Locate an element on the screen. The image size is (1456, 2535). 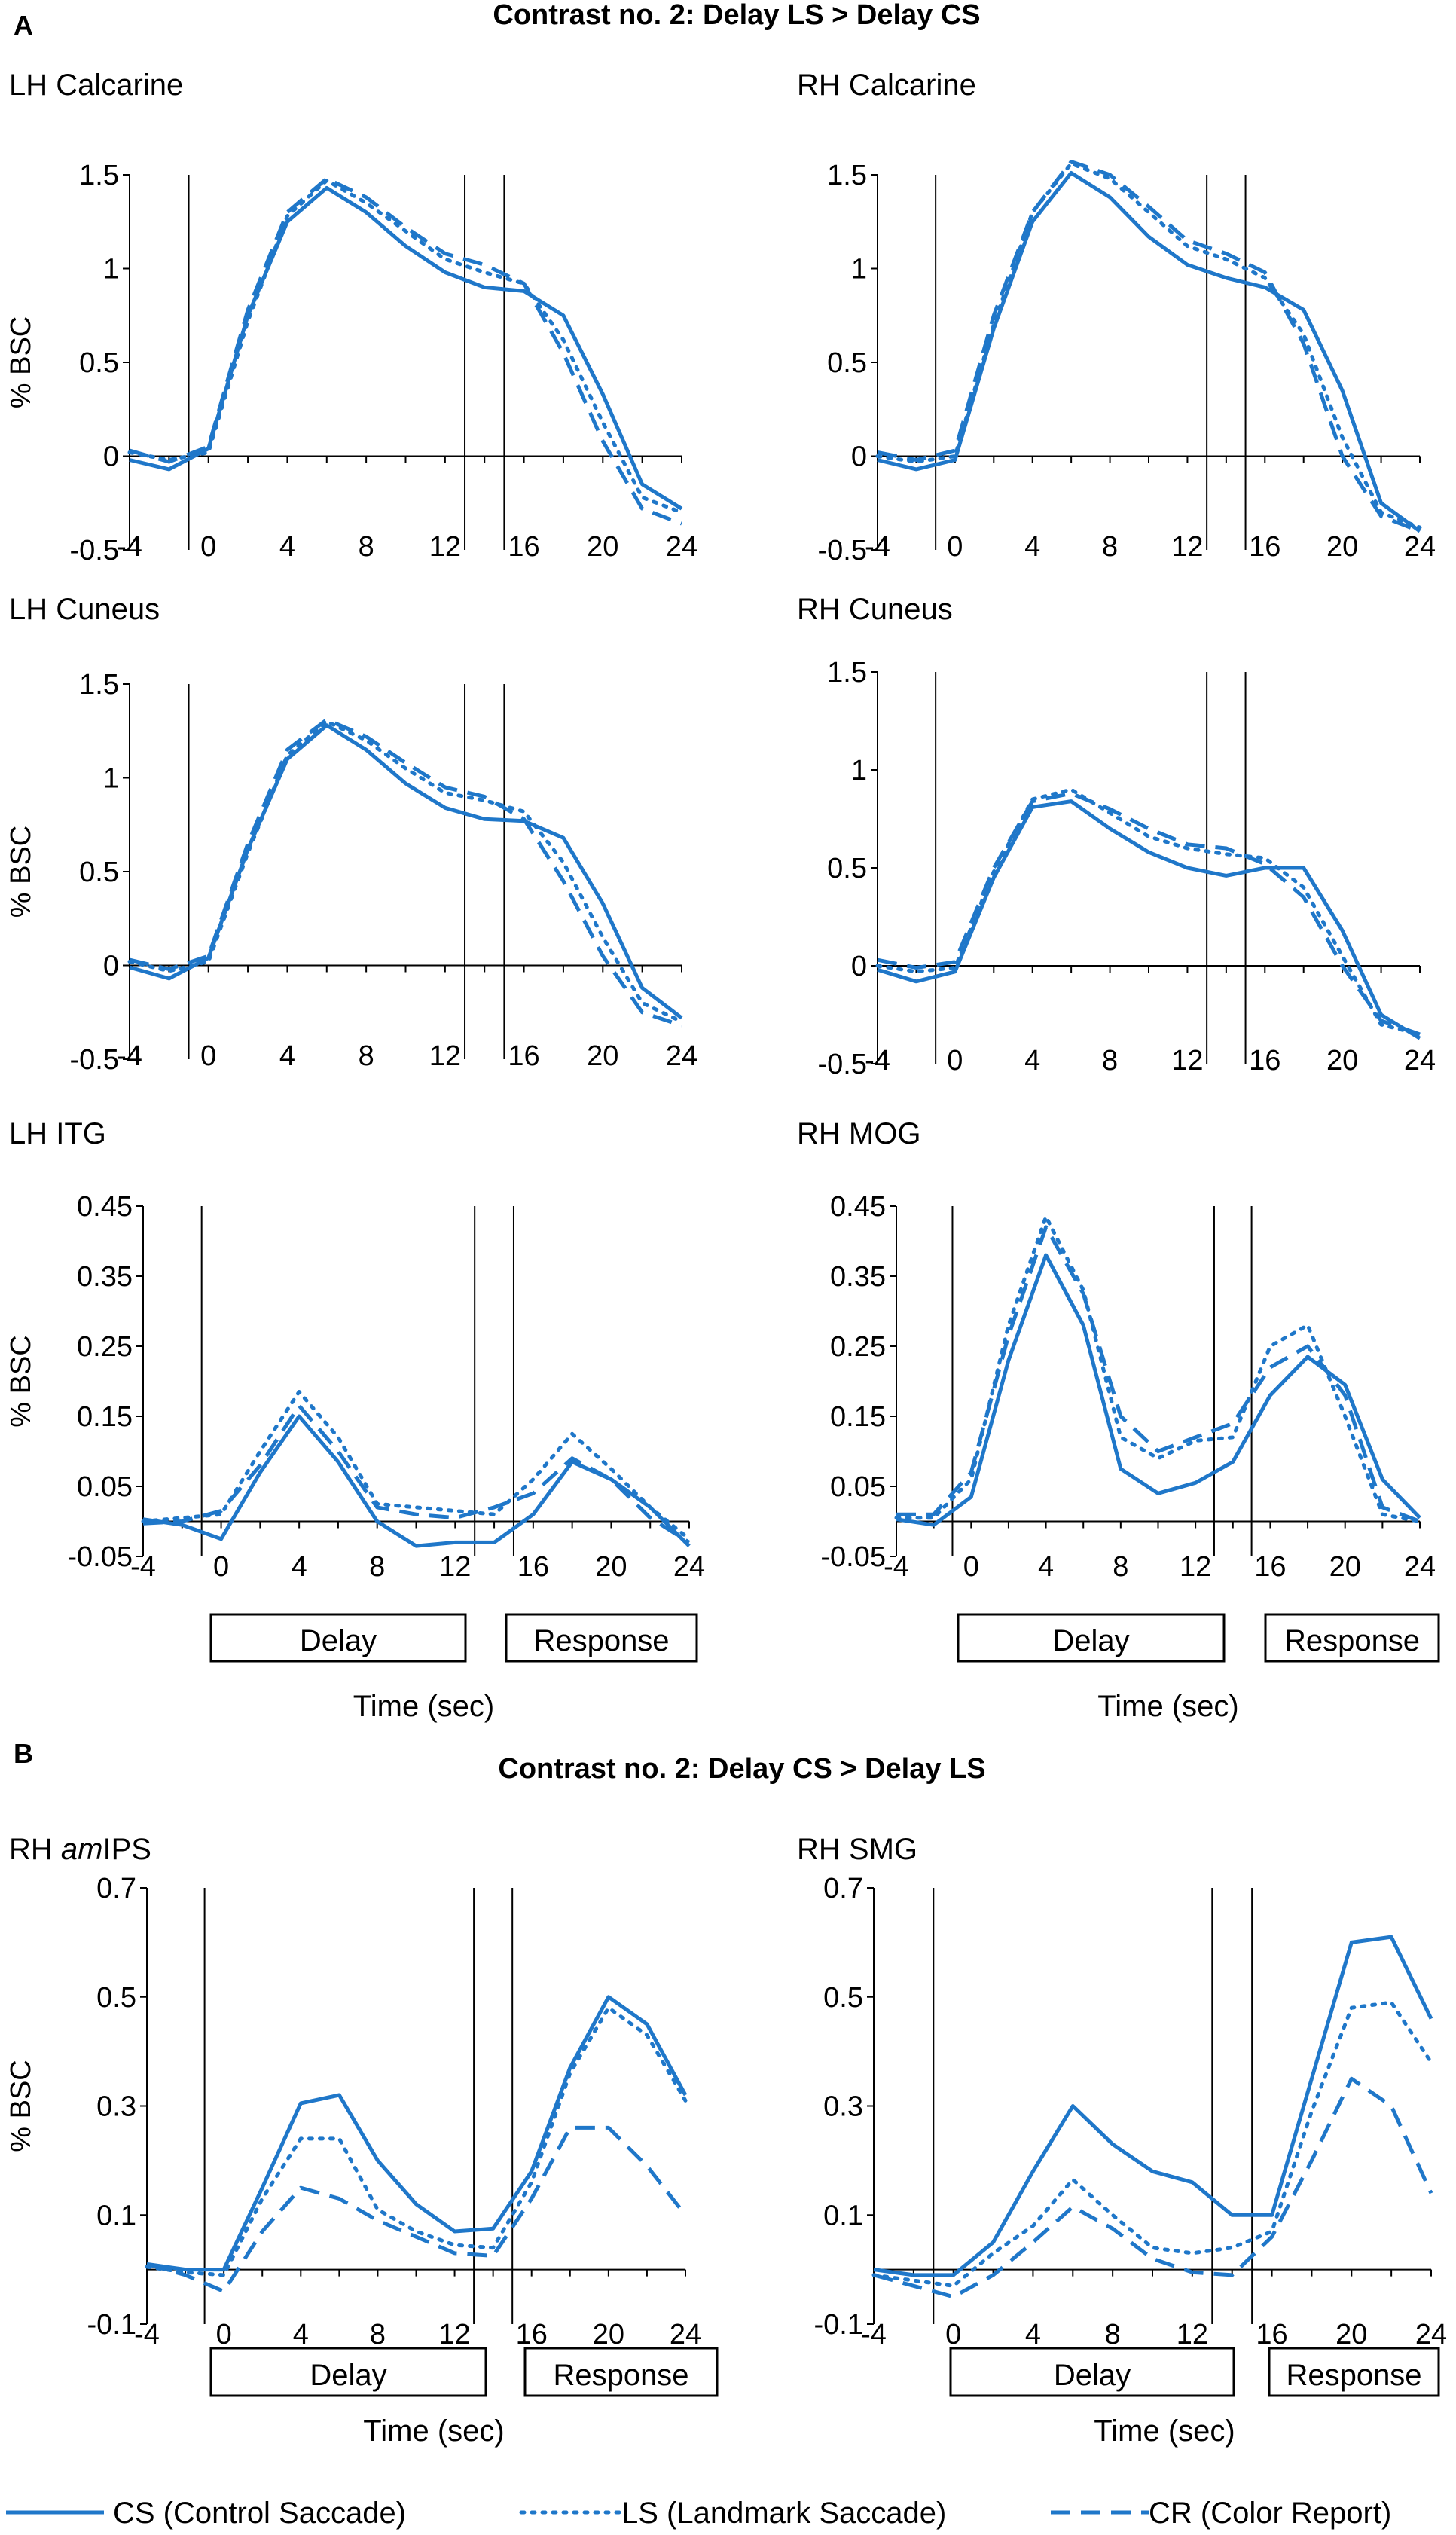
legend-label-ls: LS (Landmark Saccade) is located at coordinates (783, 2513).